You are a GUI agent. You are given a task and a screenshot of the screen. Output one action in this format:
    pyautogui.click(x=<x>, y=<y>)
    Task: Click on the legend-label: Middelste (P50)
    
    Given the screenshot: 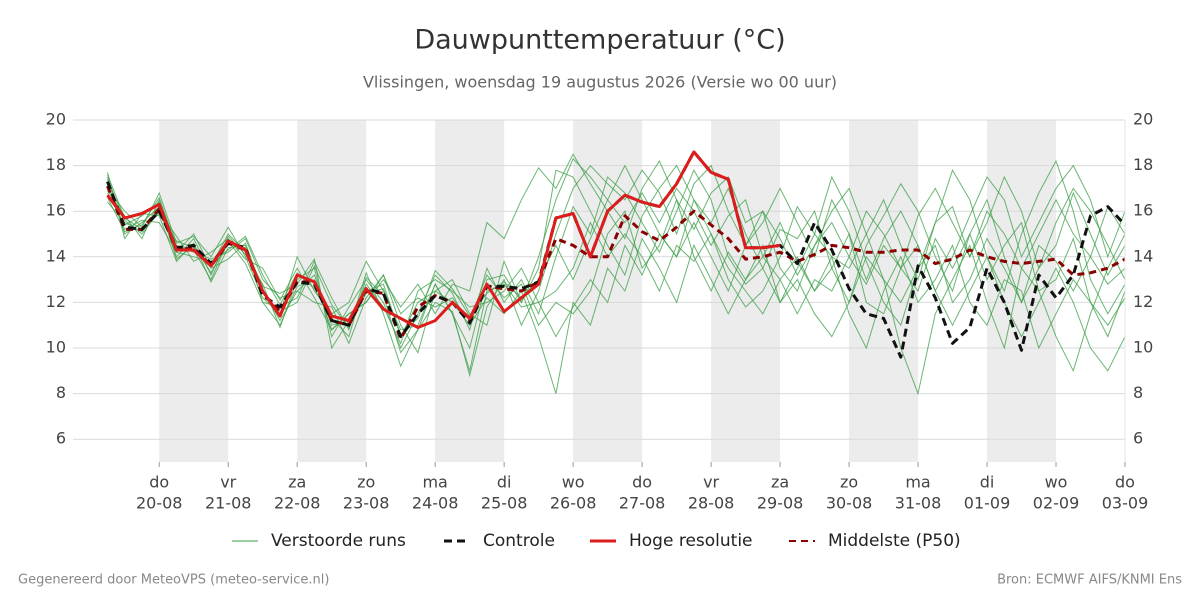 What is the action you would take?
    pyautogui.click(x=894, y=541)
    